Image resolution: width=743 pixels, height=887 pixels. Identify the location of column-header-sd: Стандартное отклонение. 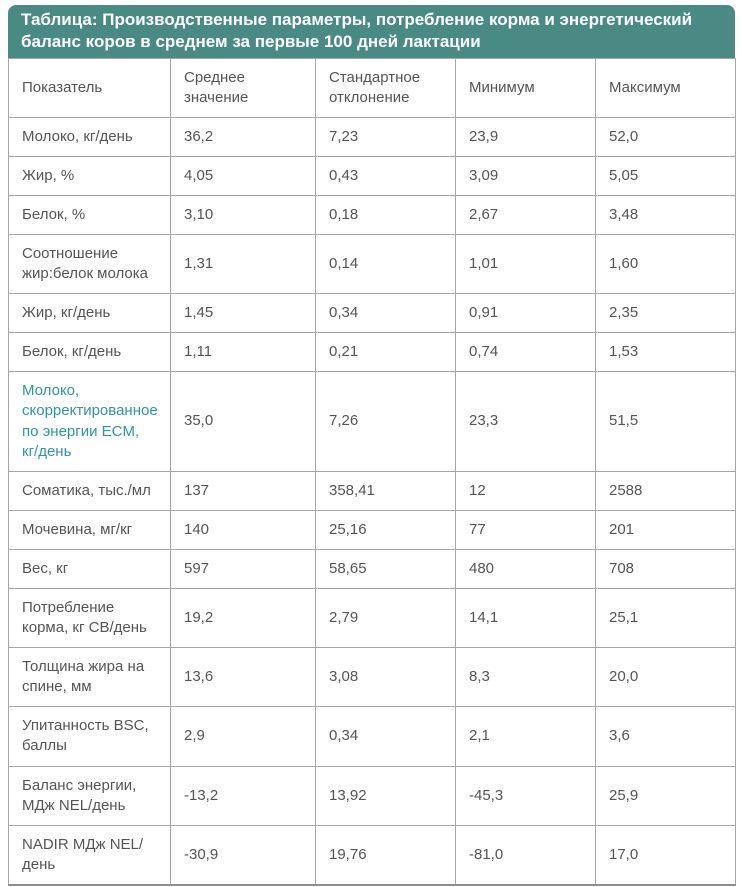
(385, 87).